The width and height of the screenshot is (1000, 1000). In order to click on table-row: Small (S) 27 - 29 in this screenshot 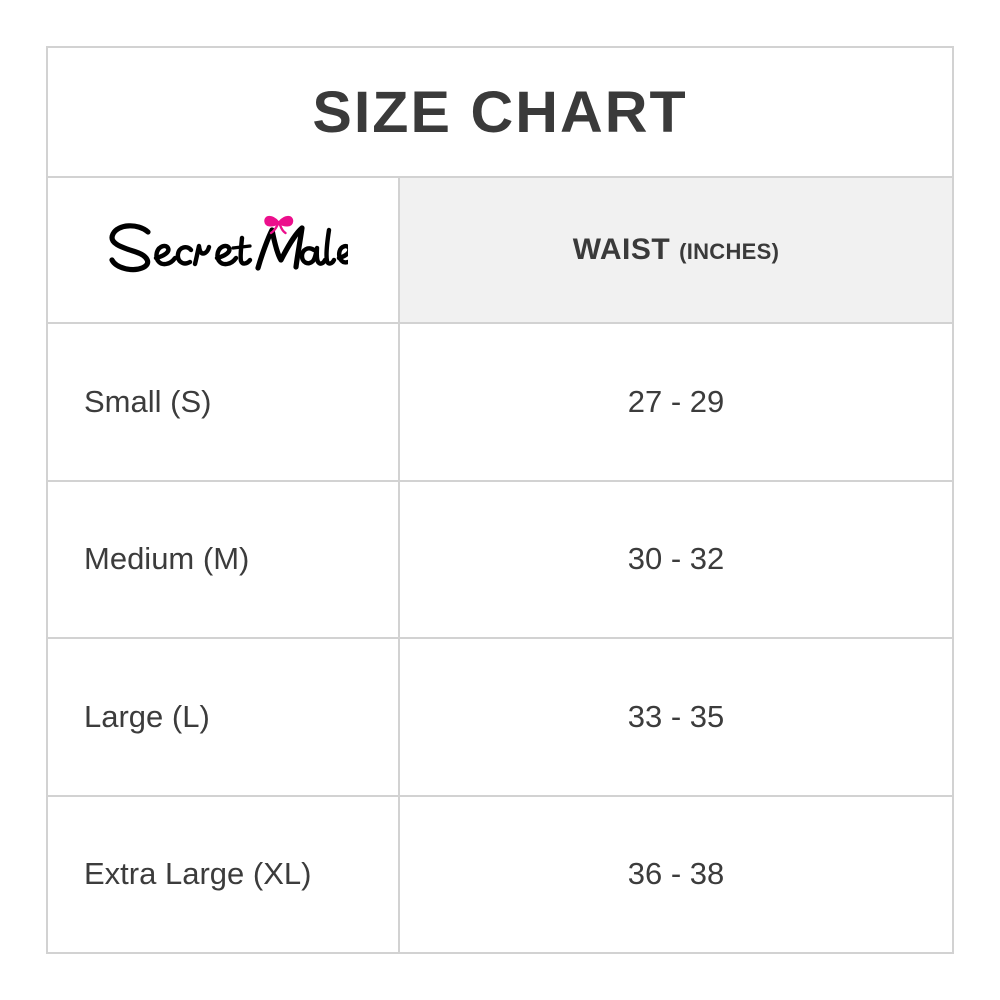, I will do `click(500, 403)`.